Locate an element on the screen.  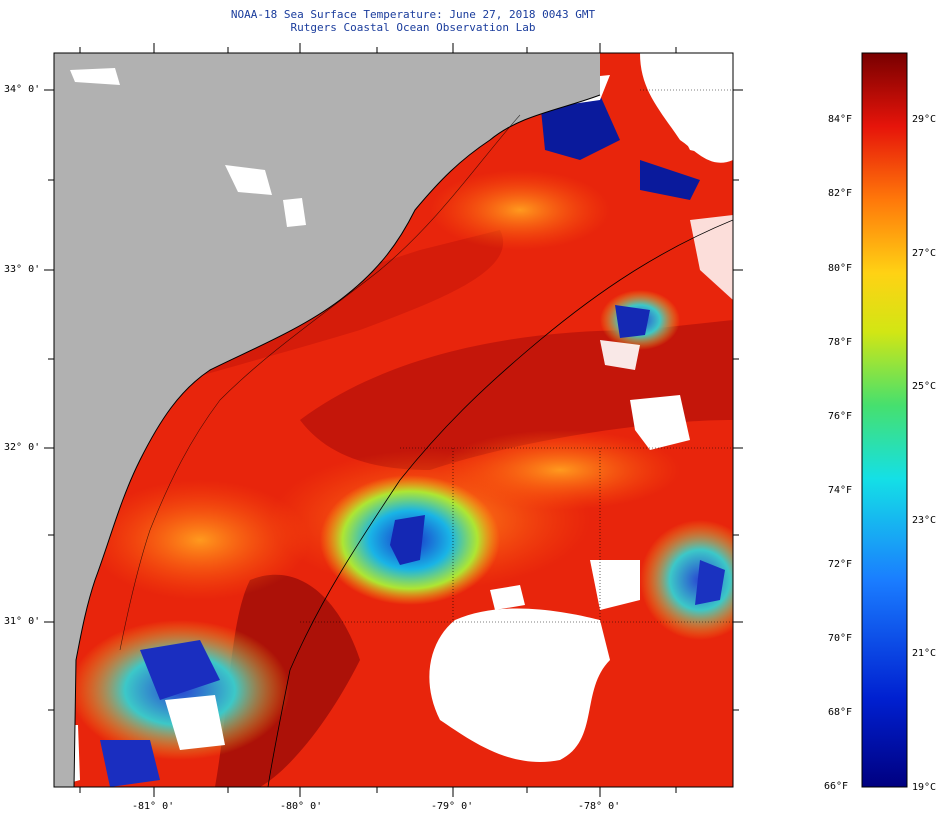
cb-f-74: 74°F is located at coordinates (840, 490).